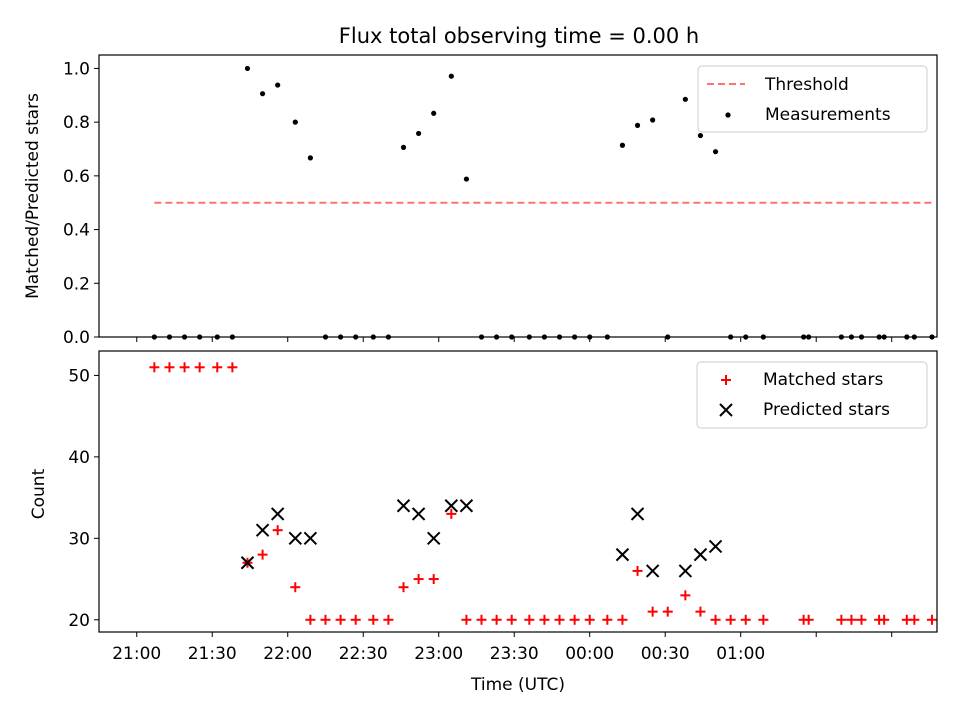 This screenshot has height=720, width=960. I want to click on count-x-tick-label: 21:30, so click(212, 654).